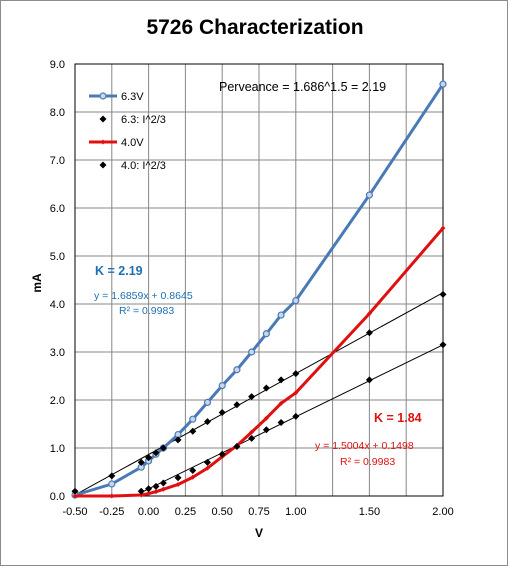 The height and width of the screenshot is (567, 508). What do you see at coordinates (132, 143) in the screenshot?
I see `legend-label: 4.0V` at bounding box center [132, 143].